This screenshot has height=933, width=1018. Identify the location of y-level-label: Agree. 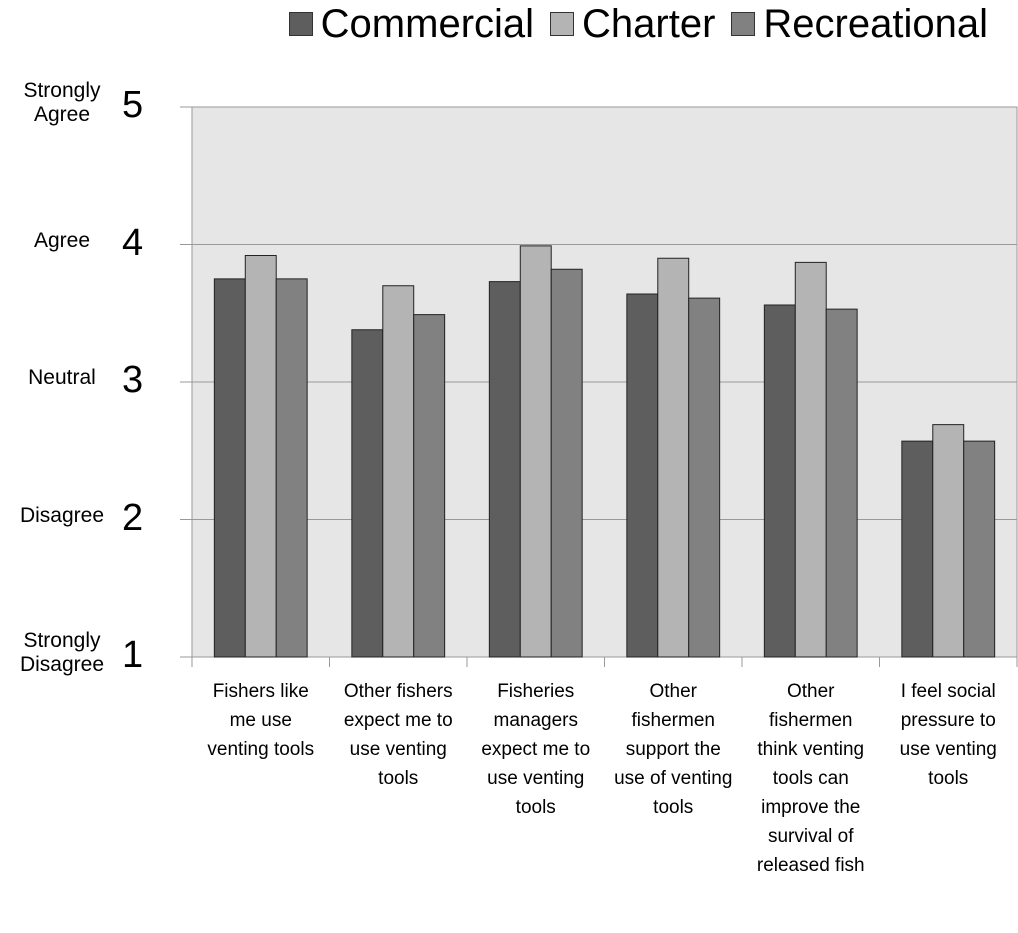
(62, 240).